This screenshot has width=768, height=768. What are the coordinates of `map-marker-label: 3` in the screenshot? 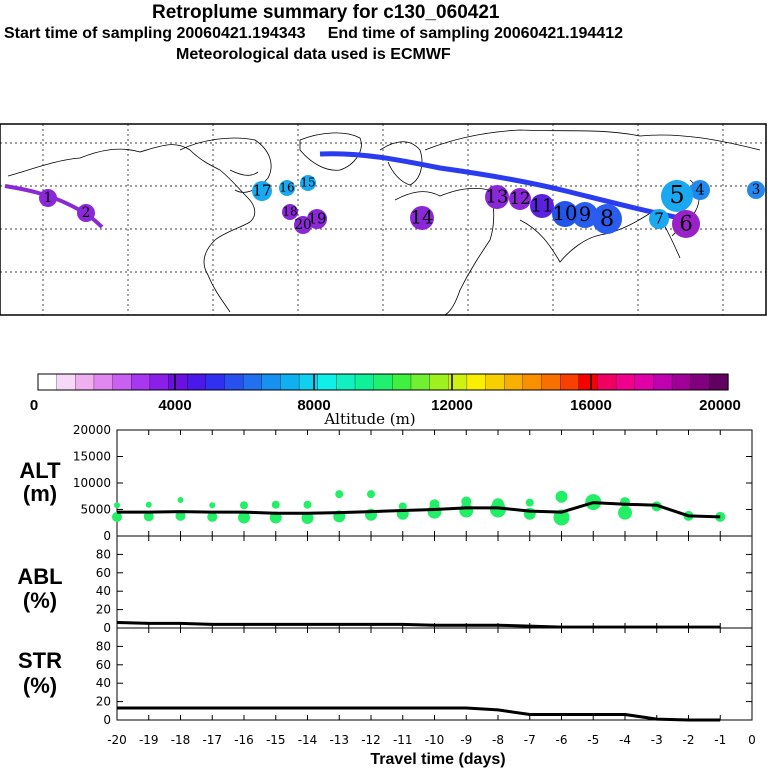 It's located at (756, 190).